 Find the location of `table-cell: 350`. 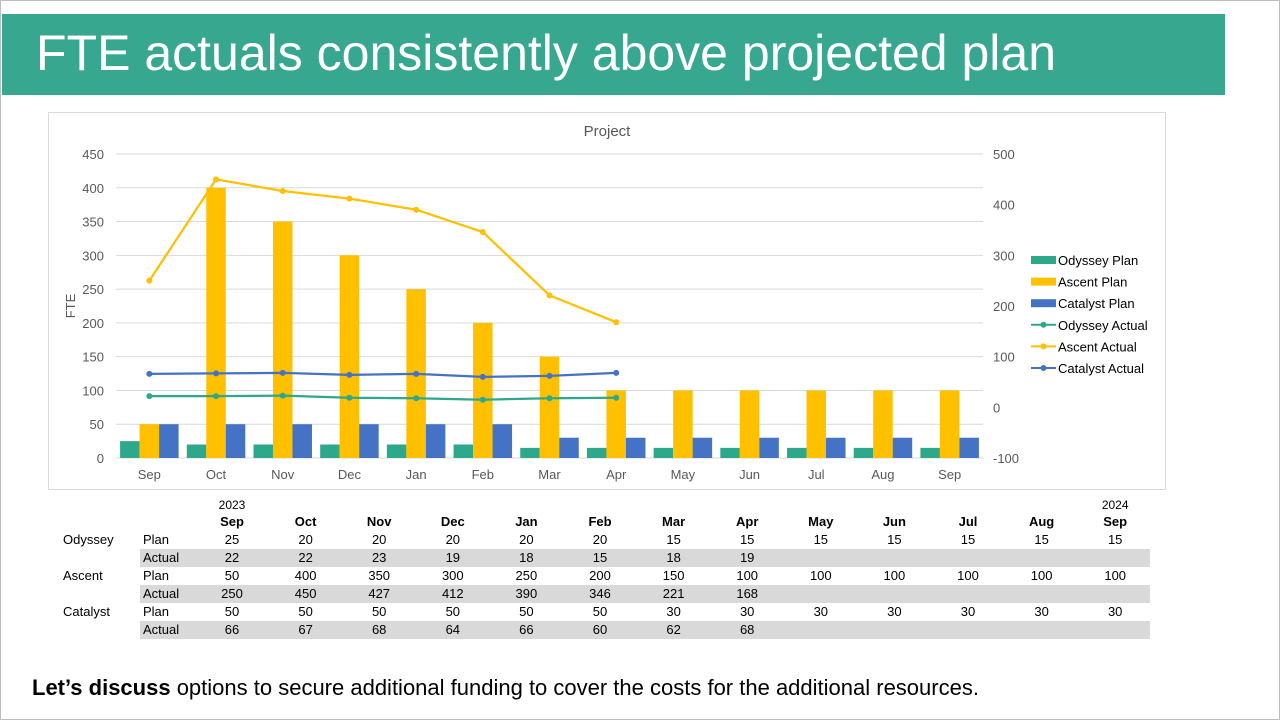

table-cell: 350 is located at coordinates (379, 575).